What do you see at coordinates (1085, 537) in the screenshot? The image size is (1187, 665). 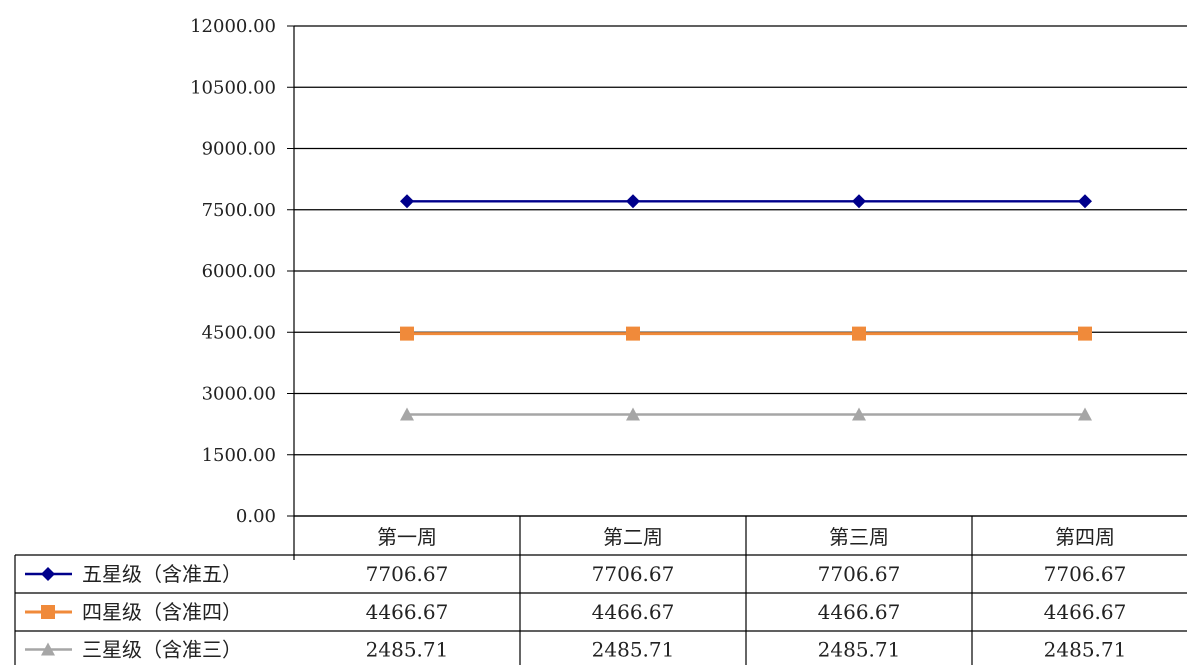 I see `x-category-label: 第四周` at bounding box center [1085, 537].